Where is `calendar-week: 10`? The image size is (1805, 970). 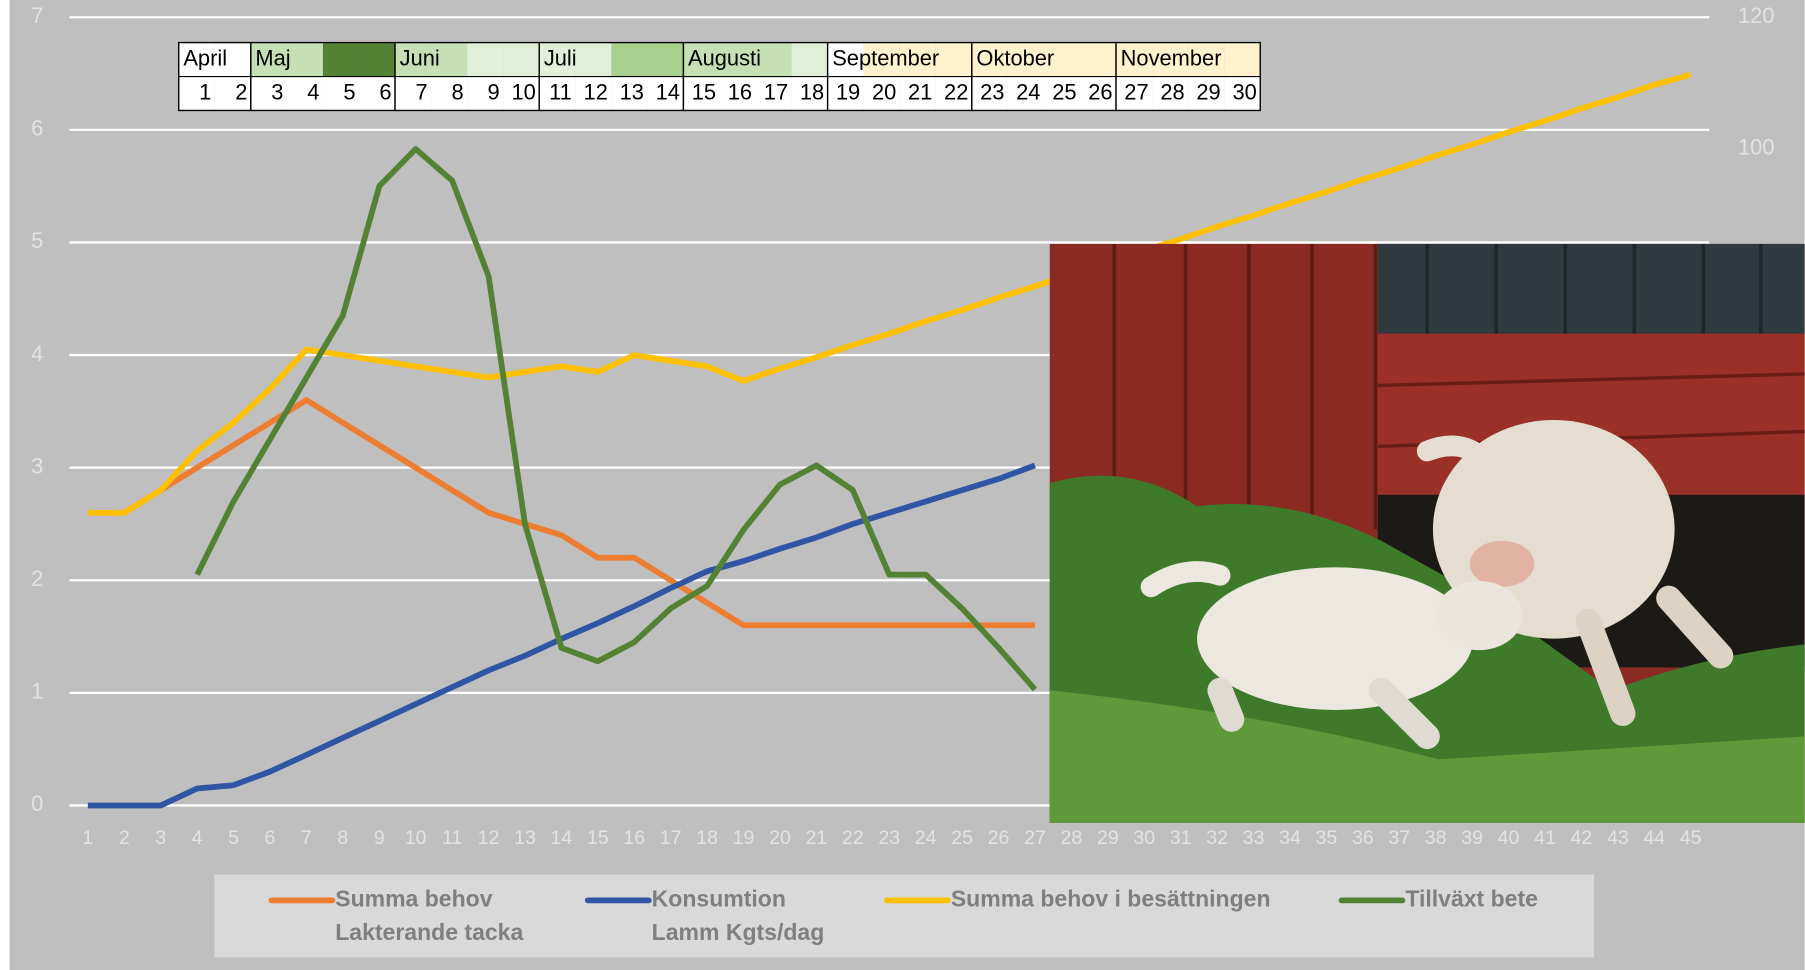
calendar-week: 10 is located at coordinates (523, 91).